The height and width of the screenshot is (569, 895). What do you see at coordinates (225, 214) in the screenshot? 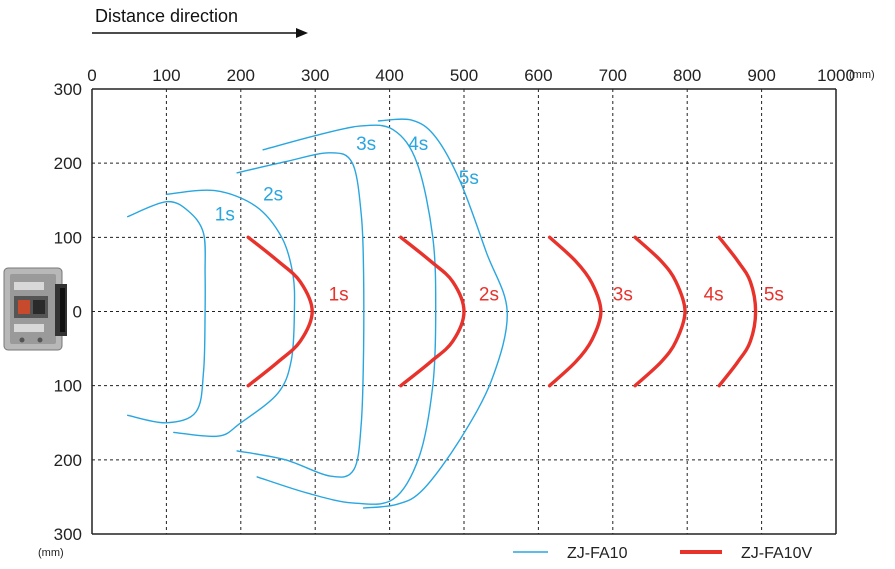
I see `curve-label-zj-fa10-1s: 1s` at bounding box center [225, 214].